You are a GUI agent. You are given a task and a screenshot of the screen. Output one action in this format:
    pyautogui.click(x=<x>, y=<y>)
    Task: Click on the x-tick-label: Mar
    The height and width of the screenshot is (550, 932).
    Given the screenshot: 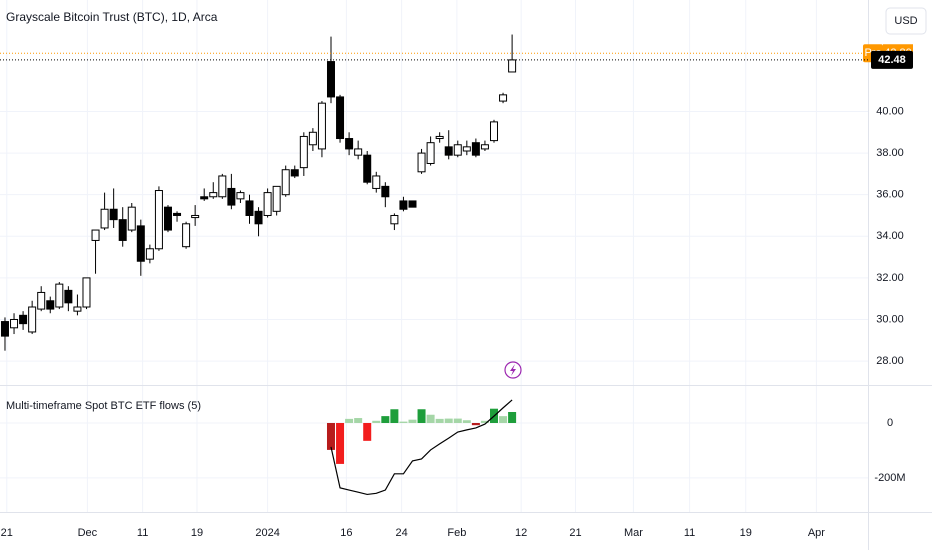 What is the action you would take?
    pyautogui.click(x=633, y=533)
    